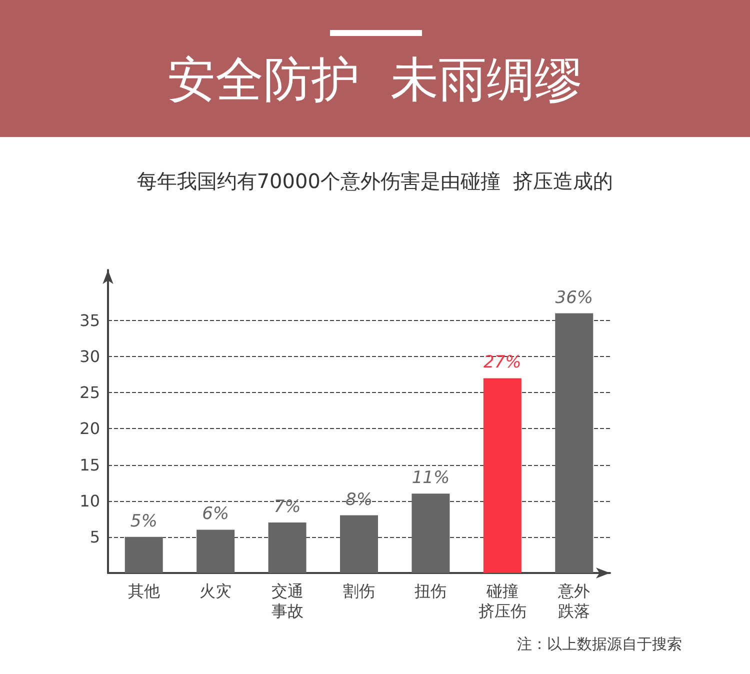  What do you see at coordinates (573, 601) in the screenshot?
I see `x-tick-label: 意外跌落` at bounding box center [573, 601].